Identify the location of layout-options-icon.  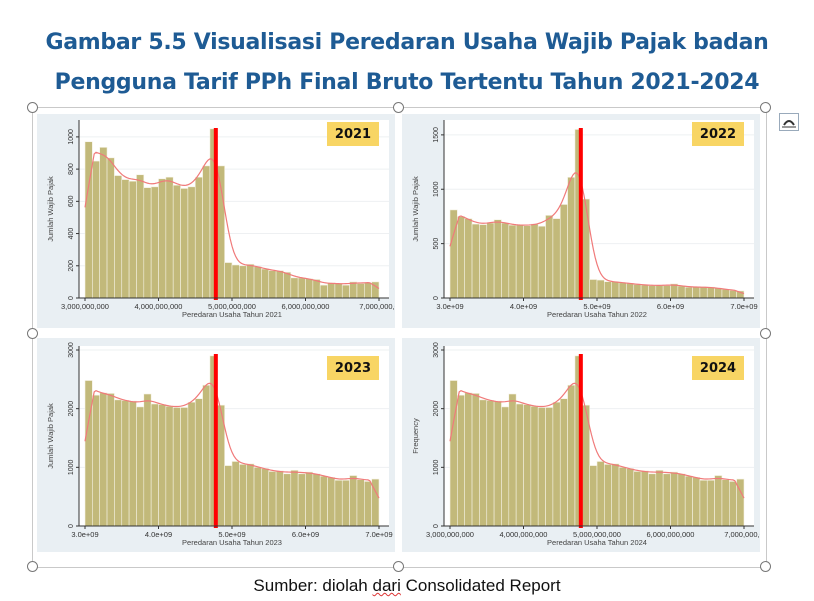
(789, 122).